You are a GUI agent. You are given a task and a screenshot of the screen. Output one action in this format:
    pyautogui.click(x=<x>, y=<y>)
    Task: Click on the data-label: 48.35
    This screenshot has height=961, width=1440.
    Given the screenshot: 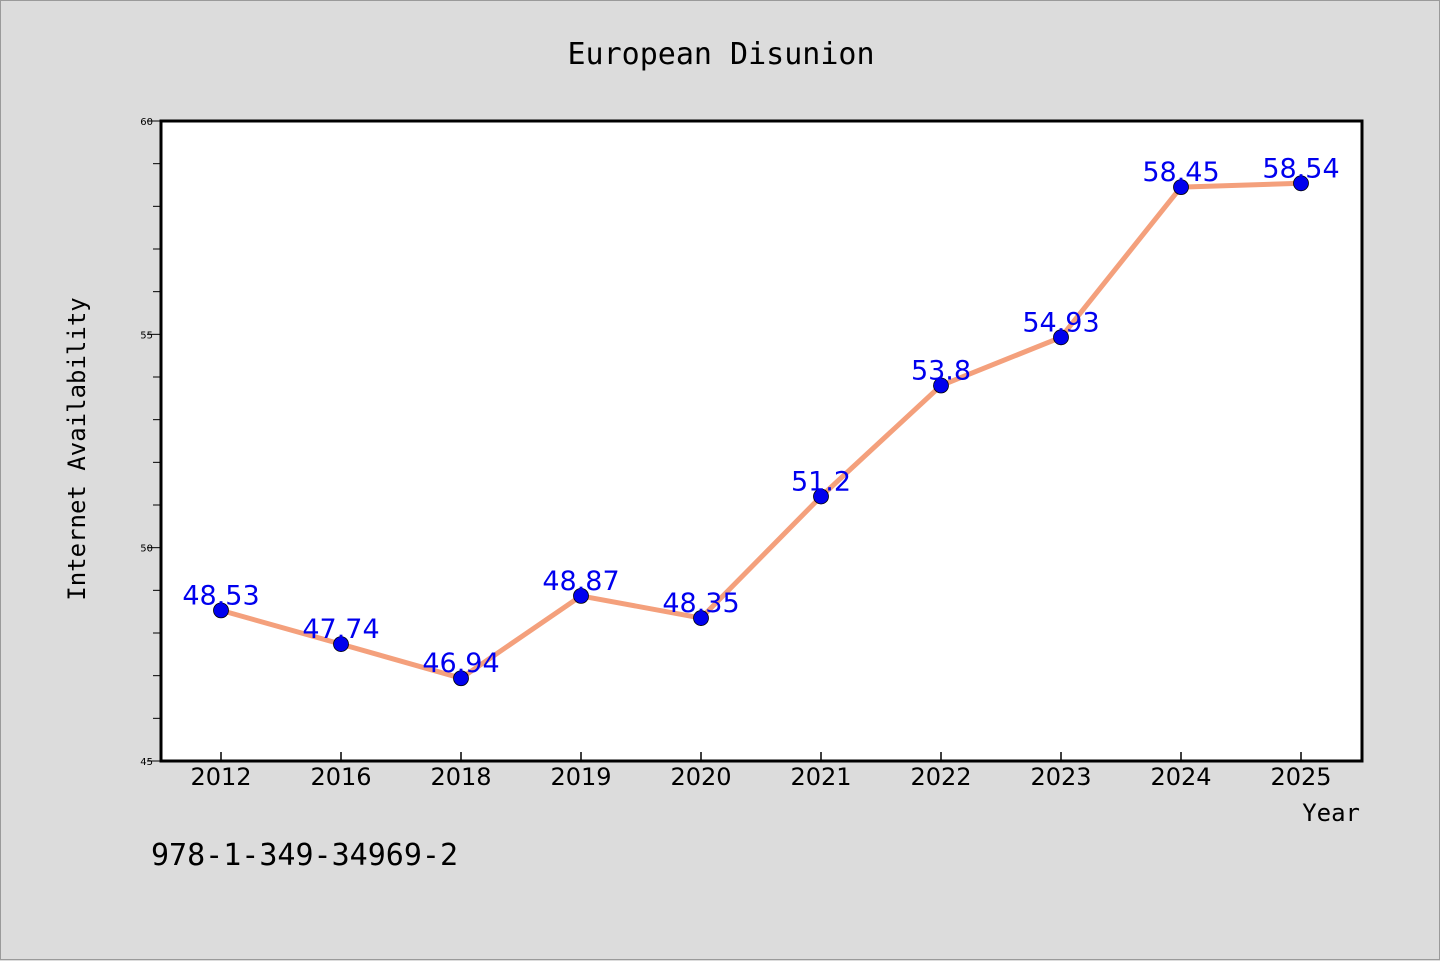 What is the action you would take?
    pyautogui.click(x=700, y=603)
    